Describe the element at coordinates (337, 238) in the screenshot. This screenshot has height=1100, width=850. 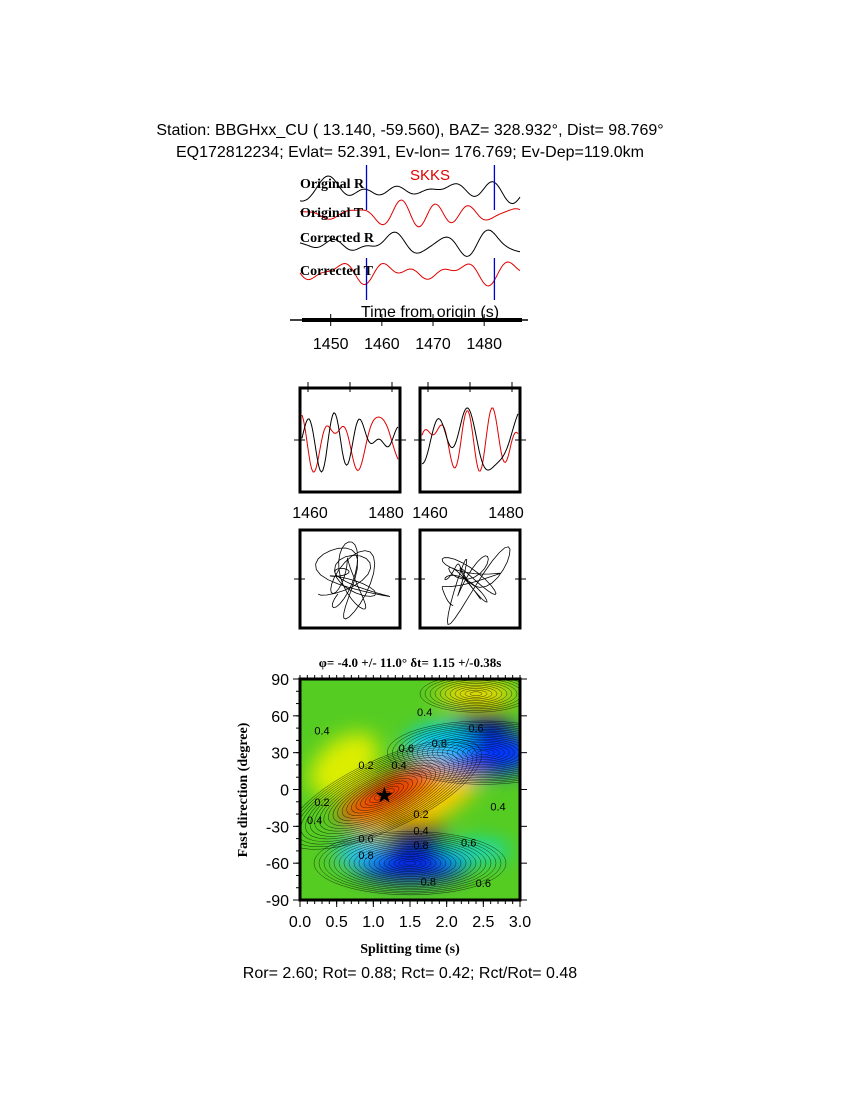
I see `trace-label: Corrected R` at that location.